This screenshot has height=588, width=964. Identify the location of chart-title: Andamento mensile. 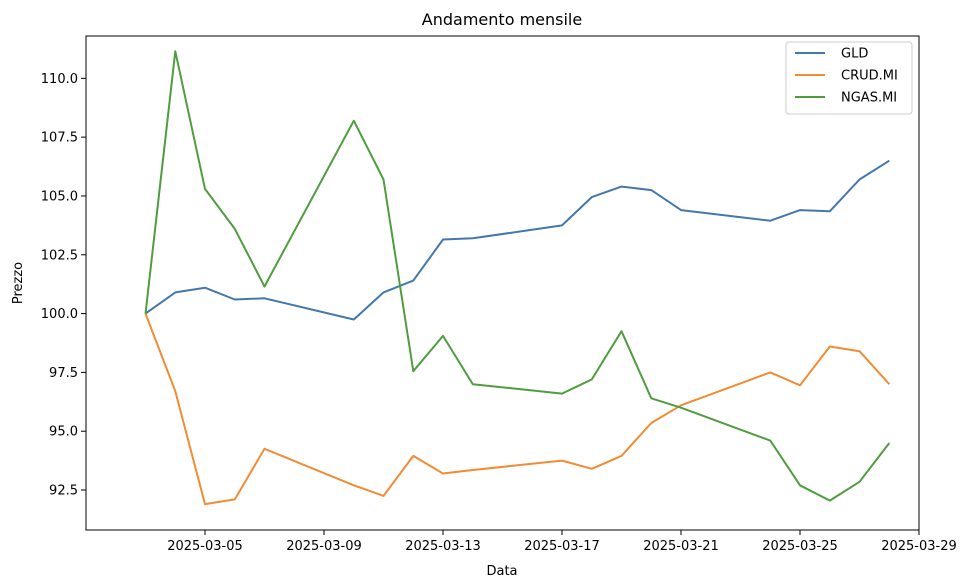
(502, 19).